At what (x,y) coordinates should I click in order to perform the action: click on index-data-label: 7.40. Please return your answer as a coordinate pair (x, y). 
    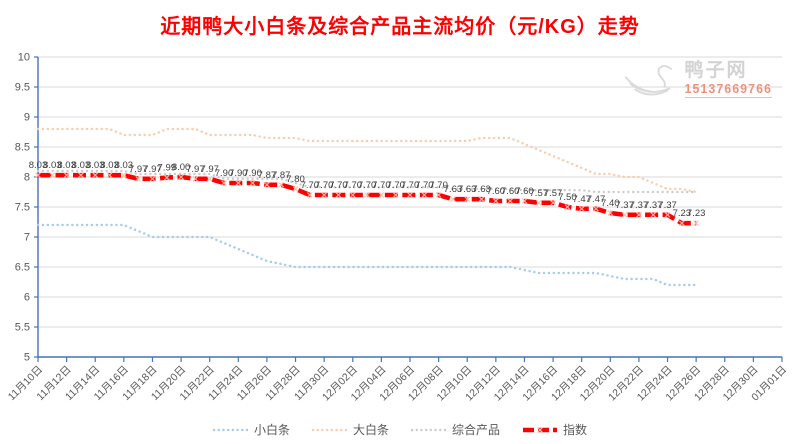
    Looking at the image, I should click on (610, 203).